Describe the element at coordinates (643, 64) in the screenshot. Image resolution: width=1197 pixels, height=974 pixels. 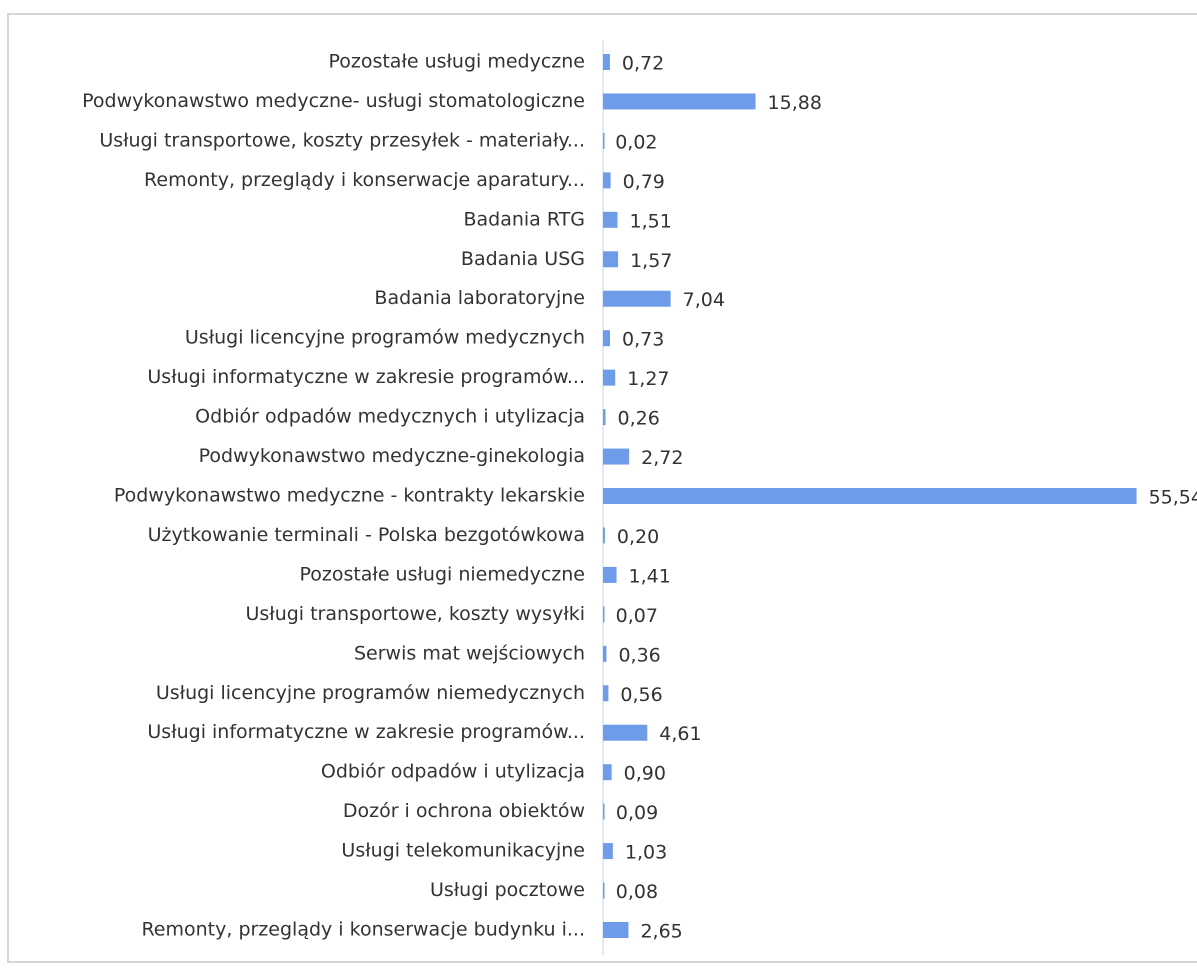
I see `value-label: 0,72` at that location.